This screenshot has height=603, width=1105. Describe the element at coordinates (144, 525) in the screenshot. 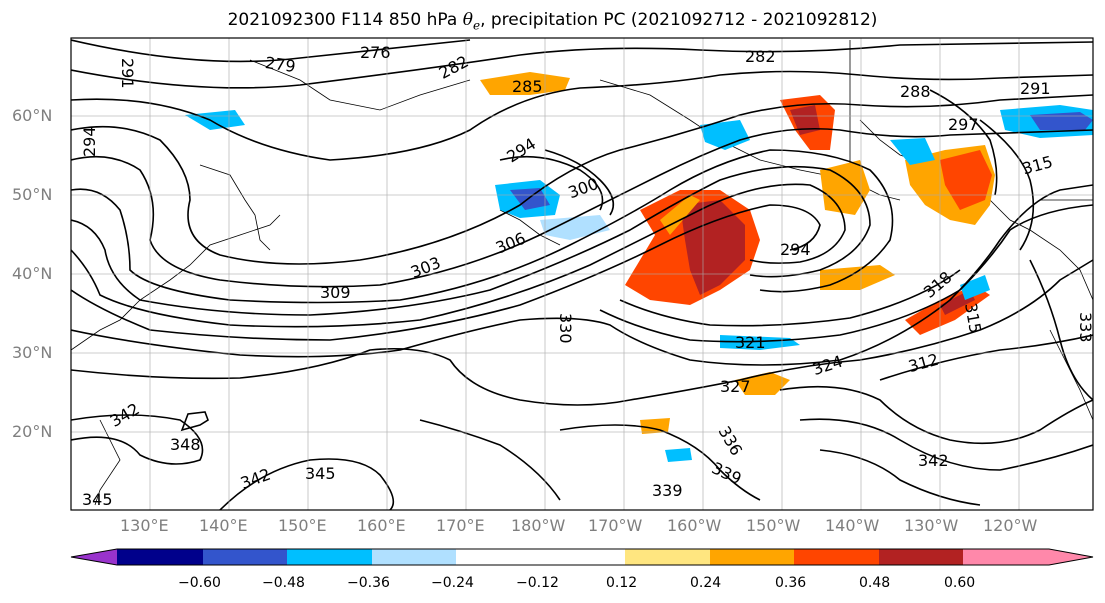

I see `lon-label: 130°E` at that location.